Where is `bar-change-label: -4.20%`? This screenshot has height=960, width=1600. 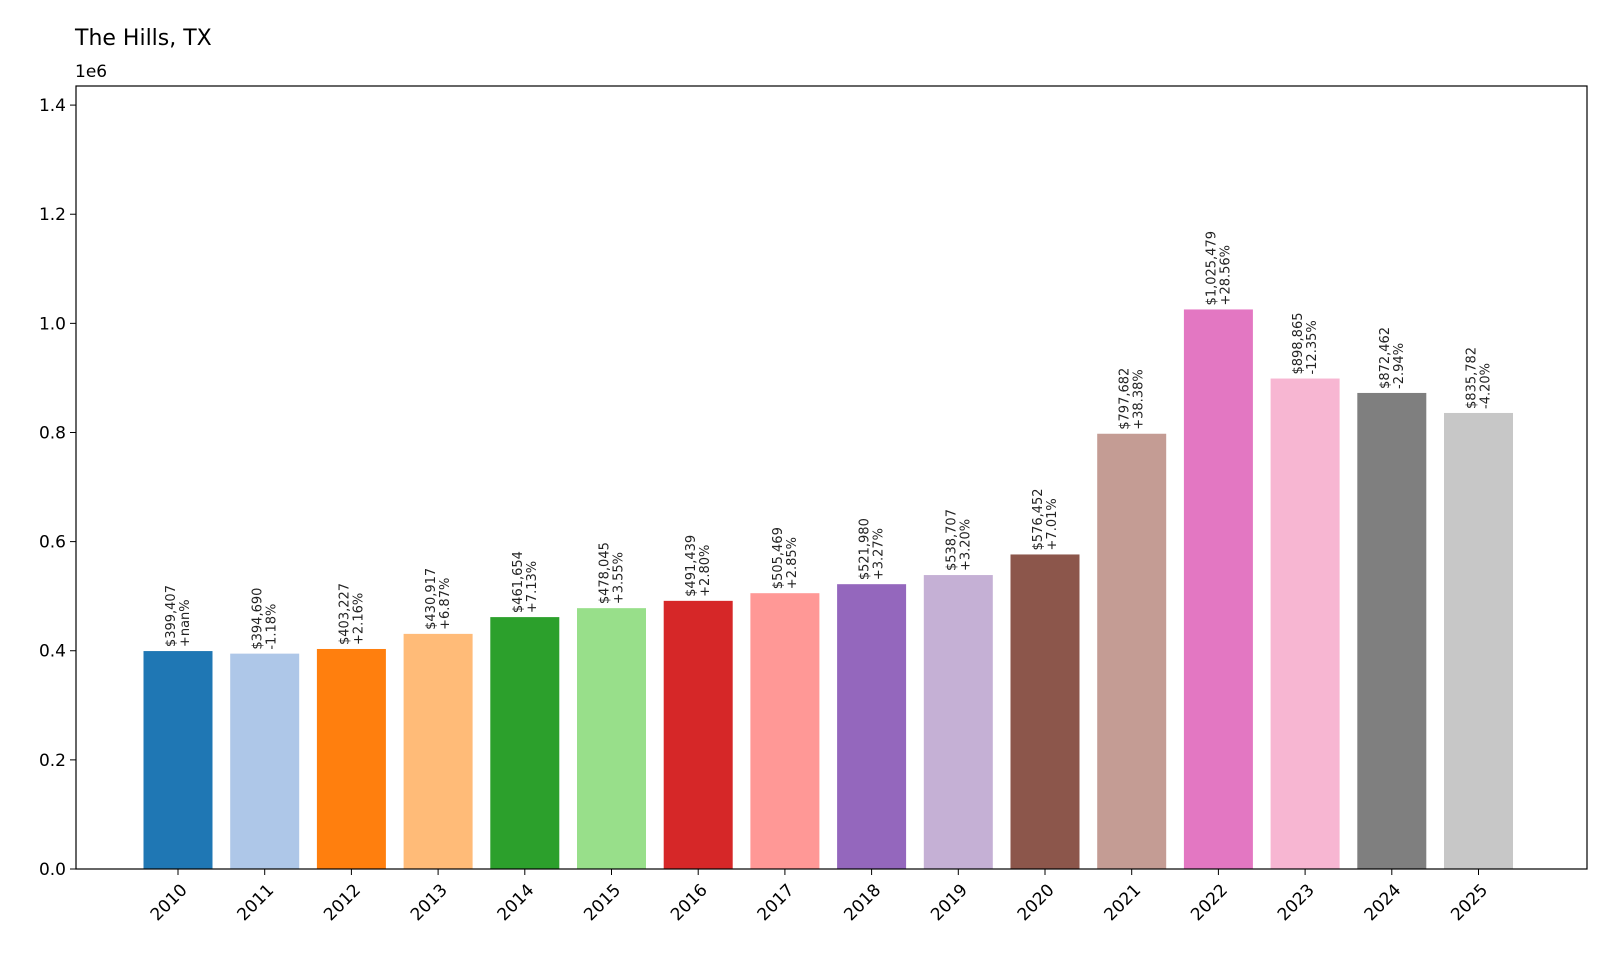
bar-change-label: -4.20% is located at coordinates (1486, 386).